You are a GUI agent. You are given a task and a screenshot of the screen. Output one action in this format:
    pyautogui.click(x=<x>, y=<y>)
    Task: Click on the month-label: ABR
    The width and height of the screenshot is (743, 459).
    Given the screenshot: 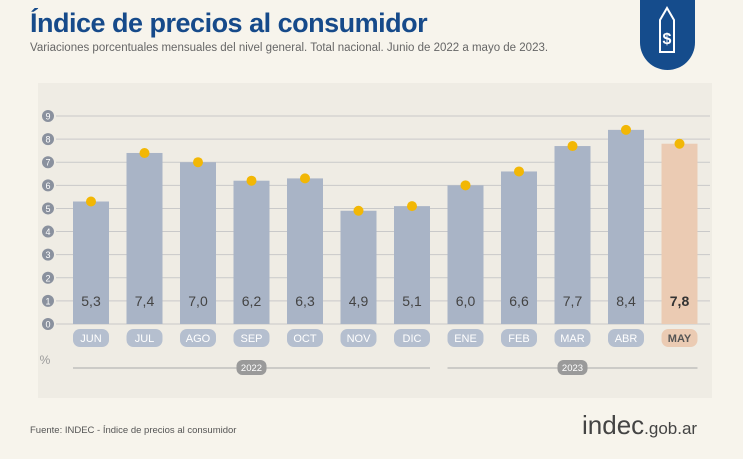 What is the action you would take?
    pyautogui.click(x=626, y=339)
    